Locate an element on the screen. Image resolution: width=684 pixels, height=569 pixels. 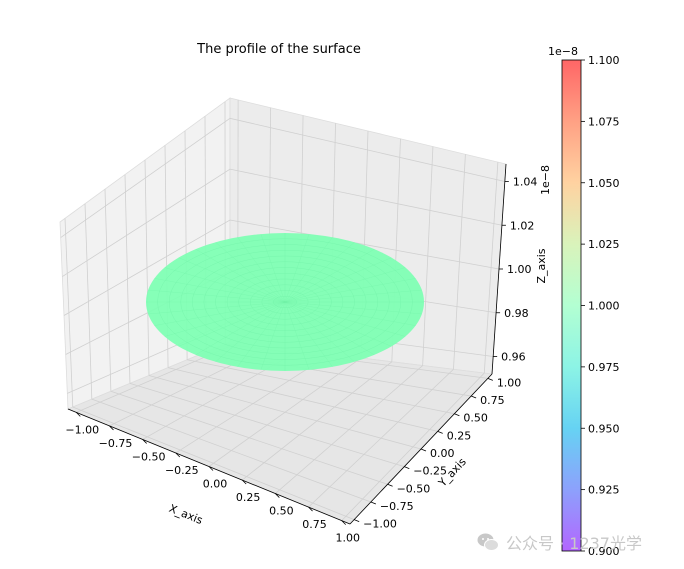
z-tick-label: 0.98 is located at coordinates (516, 313).